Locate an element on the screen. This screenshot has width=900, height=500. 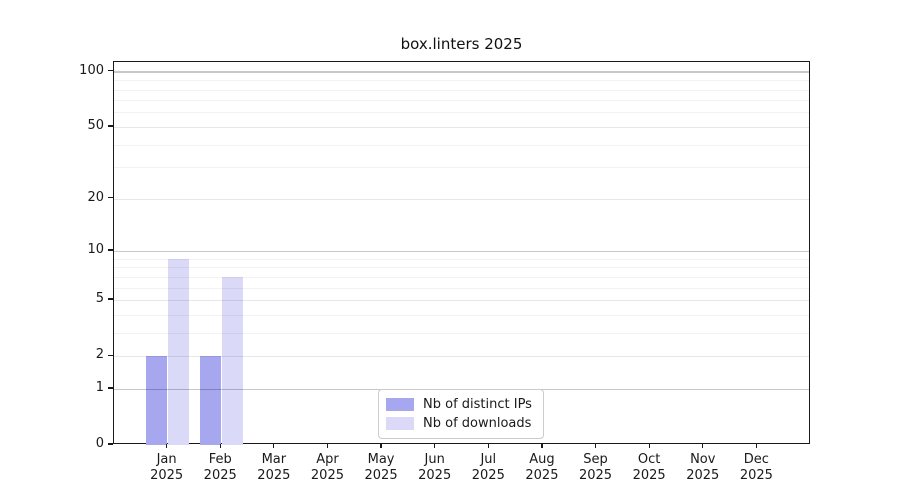
x-tick-month: Jan is located at coordinates (166, 459).